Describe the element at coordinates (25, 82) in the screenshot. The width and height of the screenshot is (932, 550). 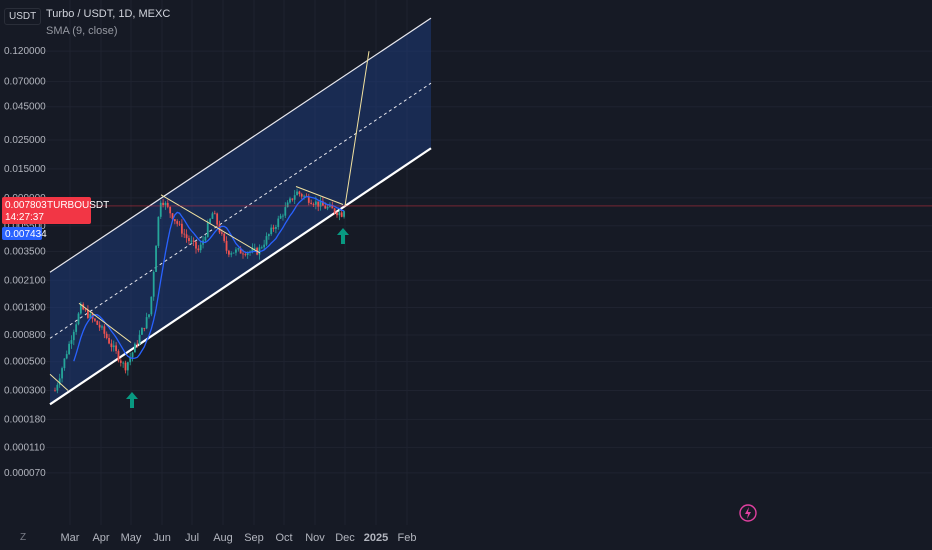
I see `y-tick-label: 0.070000` at that location.